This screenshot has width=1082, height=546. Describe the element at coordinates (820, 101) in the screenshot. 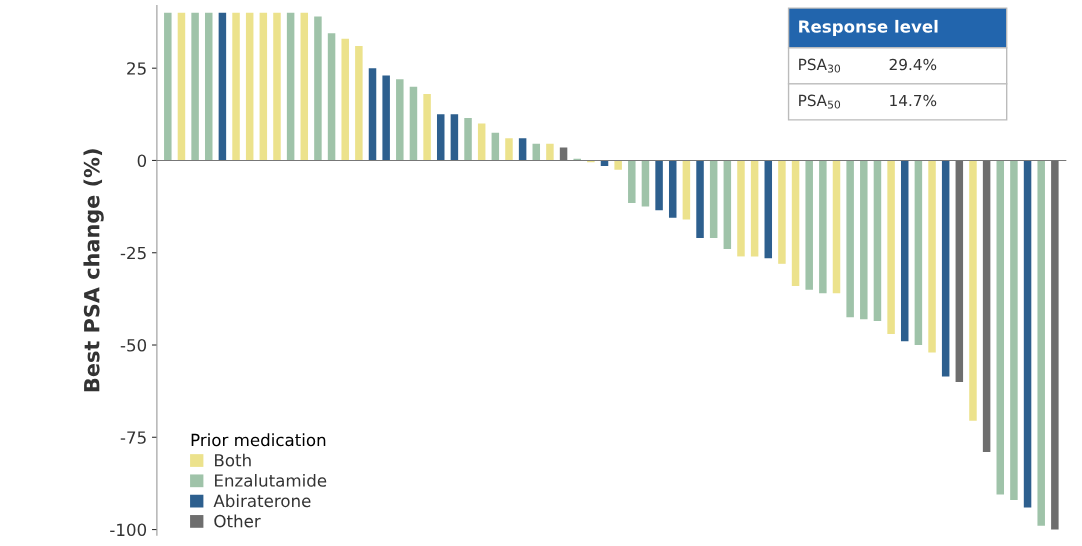

I see `annotation: PSA$_{50}$` at that location.